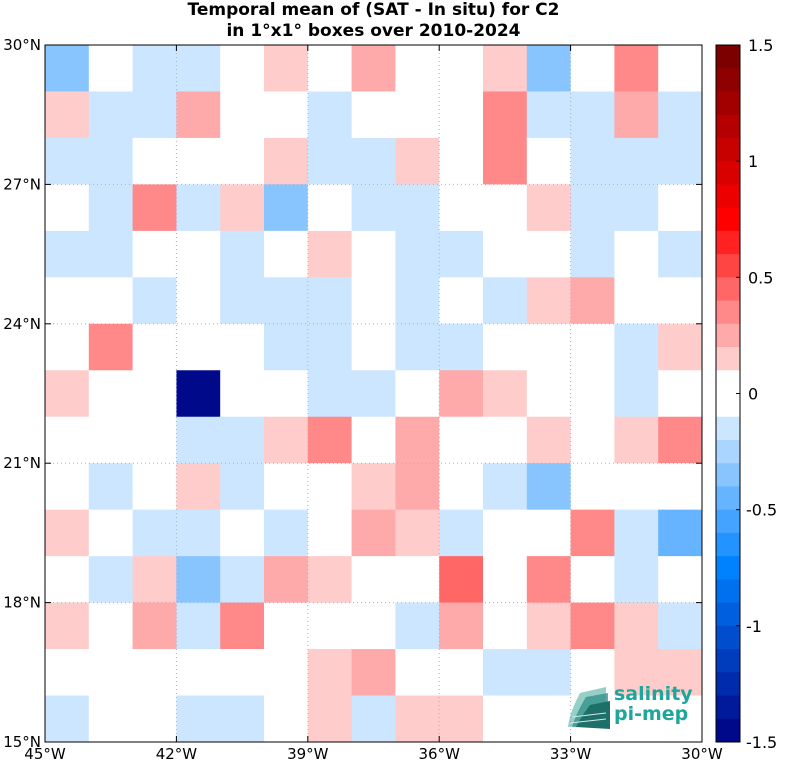  What do you see at coordinates (760, 277) in the screenshot?
I see `colorbar-tick-label: 0.5` at bounding box center [760, 277].